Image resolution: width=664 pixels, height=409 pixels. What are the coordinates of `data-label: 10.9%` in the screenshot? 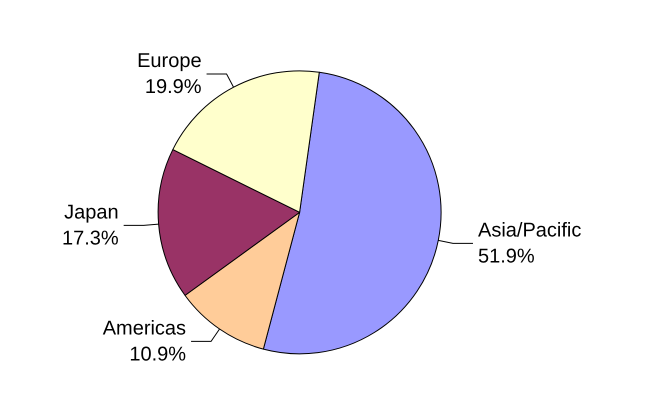 It's located at (157, 354).